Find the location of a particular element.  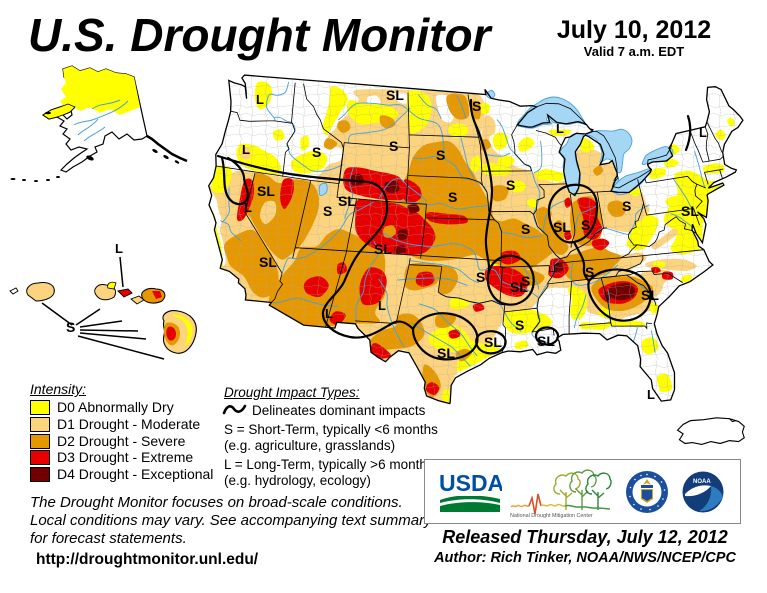

svg-text:National Drought Mitigation C: National Drought Mitigation Center is located at coordinates (551, 516).